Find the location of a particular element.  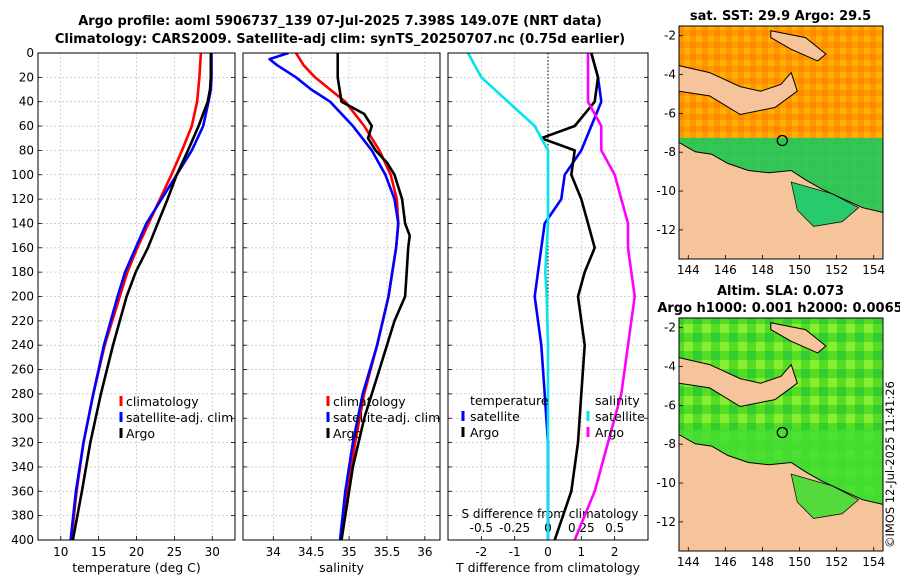

y-tick-label: 0 is located at coordinates (30, 53).